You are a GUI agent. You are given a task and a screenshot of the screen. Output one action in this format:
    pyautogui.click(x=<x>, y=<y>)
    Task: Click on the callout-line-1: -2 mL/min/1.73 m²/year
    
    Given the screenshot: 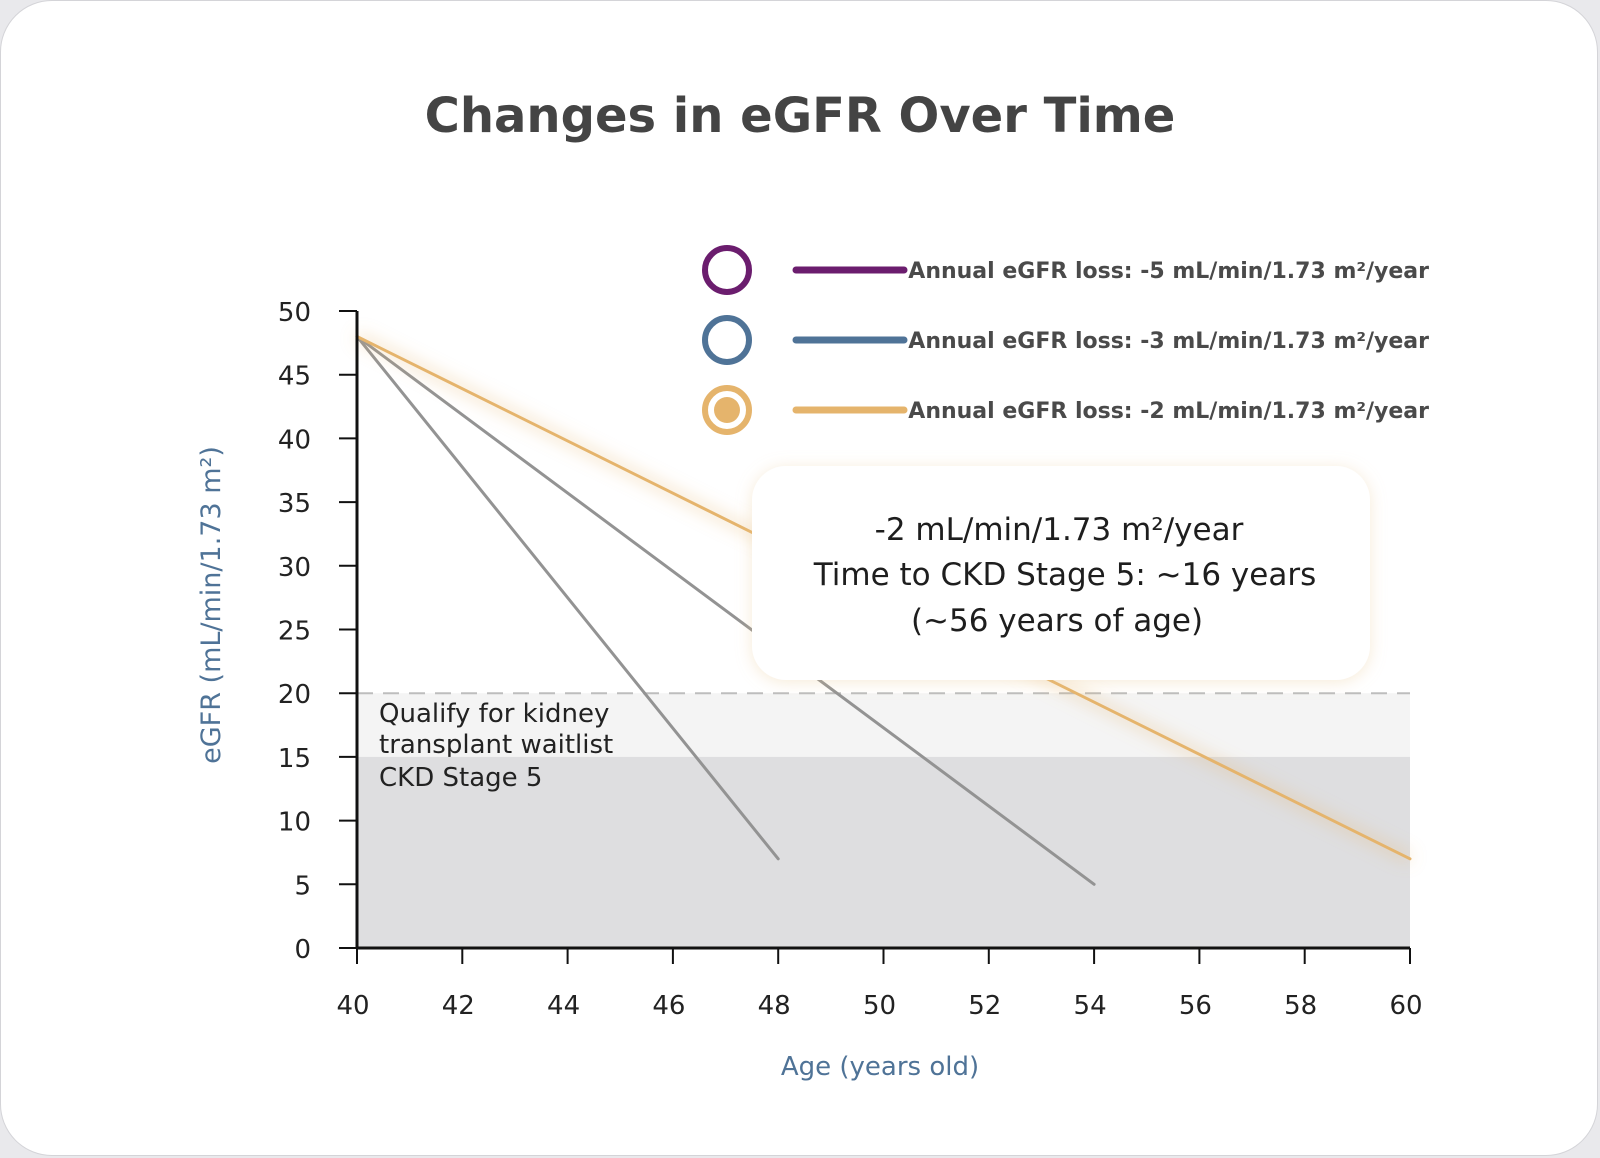 What is the action you would take?
    pyautogui.click(x=1059, y=530)
    